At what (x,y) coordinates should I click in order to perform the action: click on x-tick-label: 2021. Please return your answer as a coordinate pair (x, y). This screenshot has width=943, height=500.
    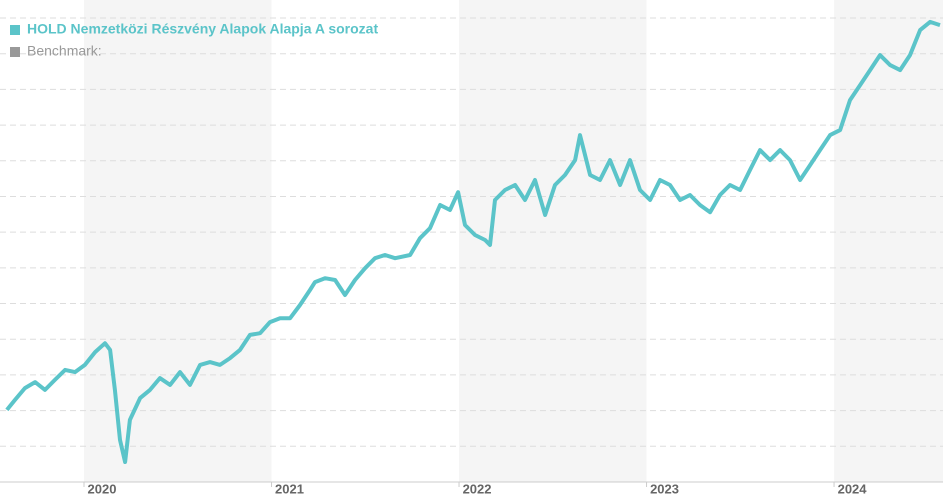
    Looking at the image, I should click on (289, 488).